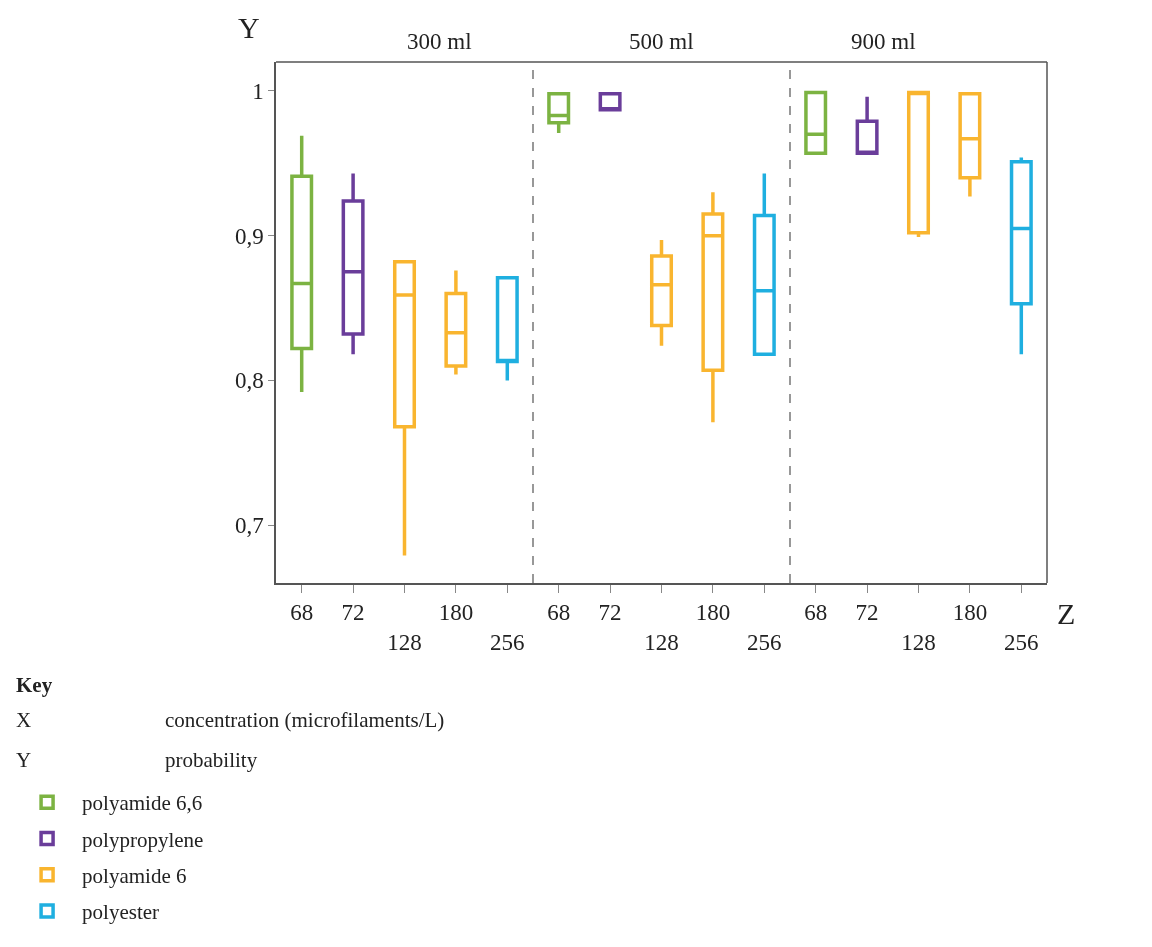 The image size is (1152, 947). I want to click on y-tick-label: 1, so click(258, 91).